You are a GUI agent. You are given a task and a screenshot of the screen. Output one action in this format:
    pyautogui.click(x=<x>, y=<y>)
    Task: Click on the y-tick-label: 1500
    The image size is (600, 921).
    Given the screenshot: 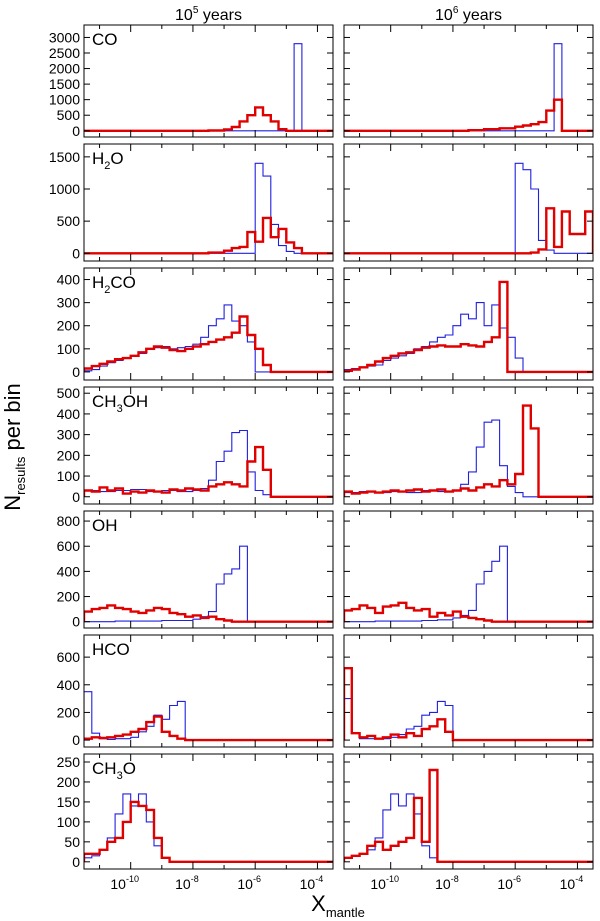 What is the action you would take?
    pyautogui.click(x=64, y=84)
    